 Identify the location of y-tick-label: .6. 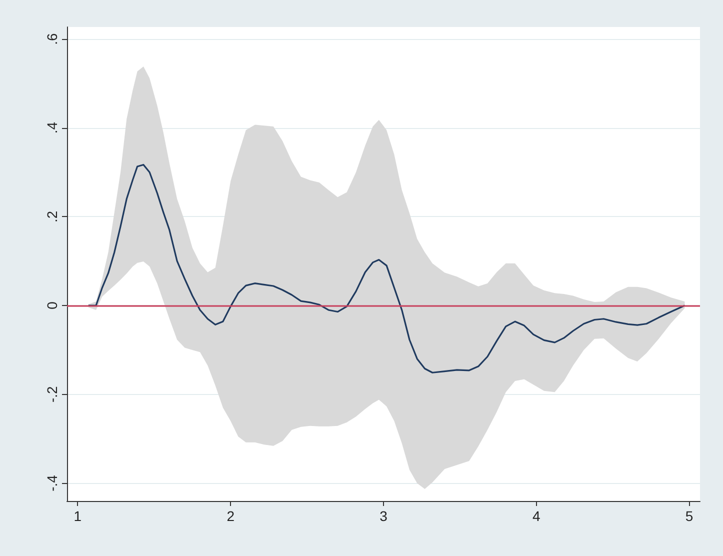
(52, 38).